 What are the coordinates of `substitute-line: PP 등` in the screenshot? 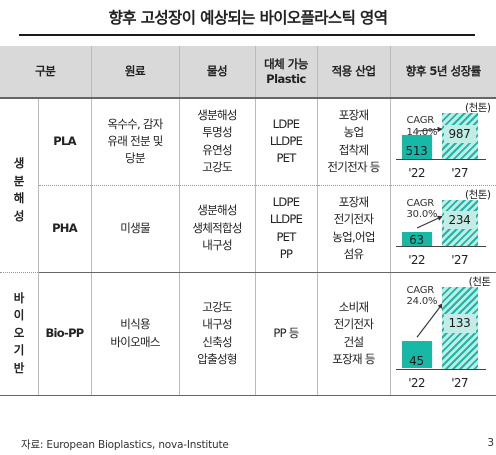 It's located at (286, 332).